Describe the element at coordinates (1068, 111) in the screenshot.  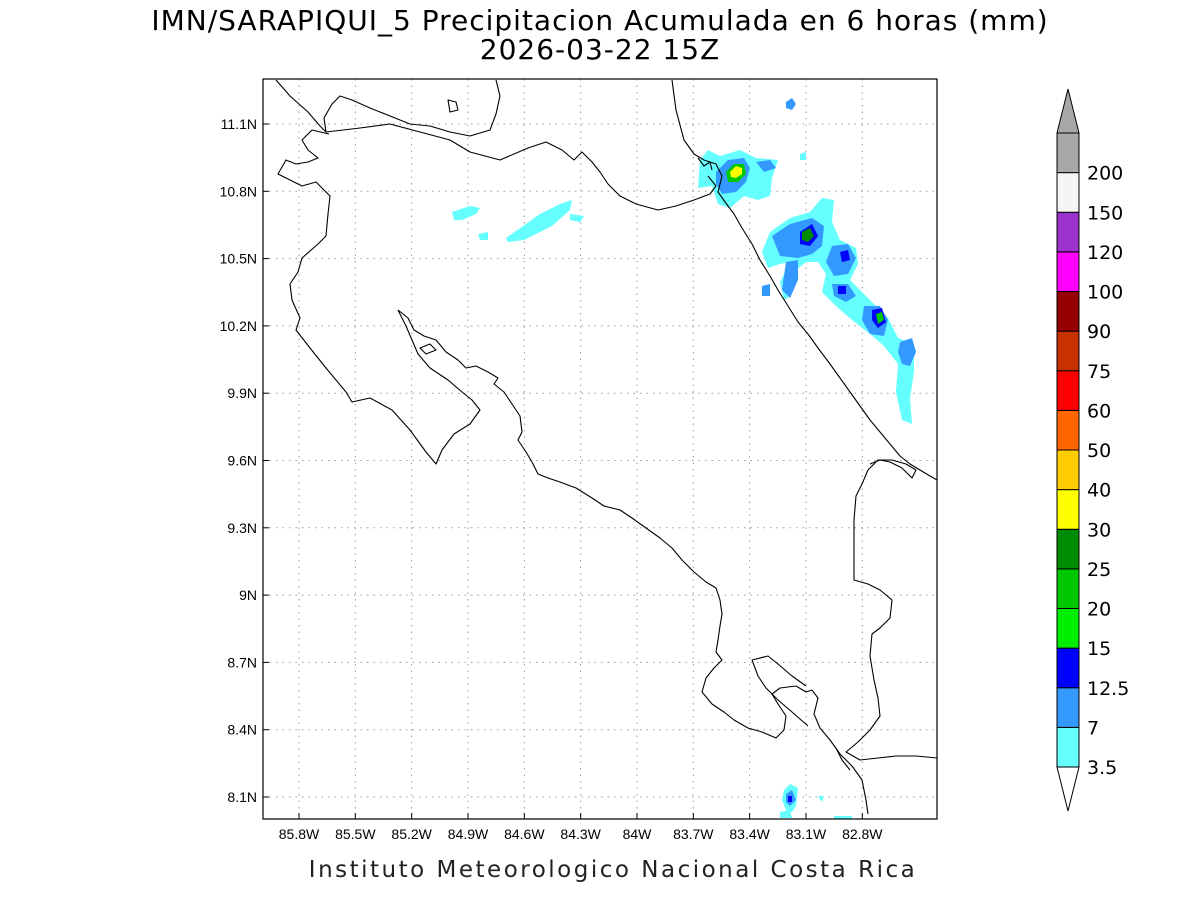
I see `colorbar-arrow-high` at that location.